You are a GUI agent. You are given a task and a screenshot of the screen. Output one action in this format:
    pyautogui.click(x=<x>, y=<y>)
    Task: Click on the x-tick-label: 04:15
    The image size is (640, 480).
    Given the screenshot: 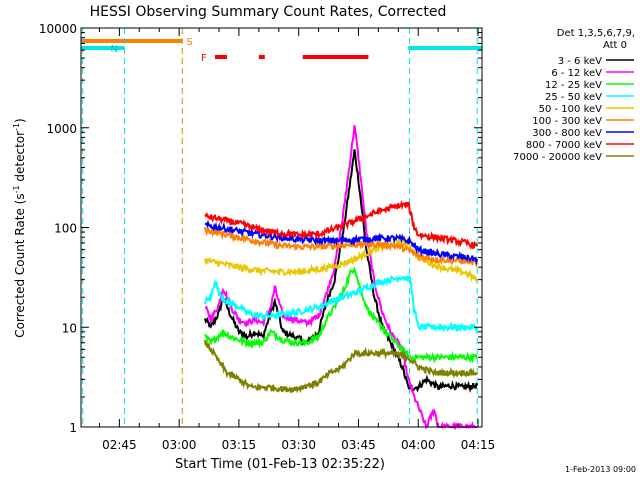 What is the action you would take?
    pyautogui.click(x=478, y=445)
    